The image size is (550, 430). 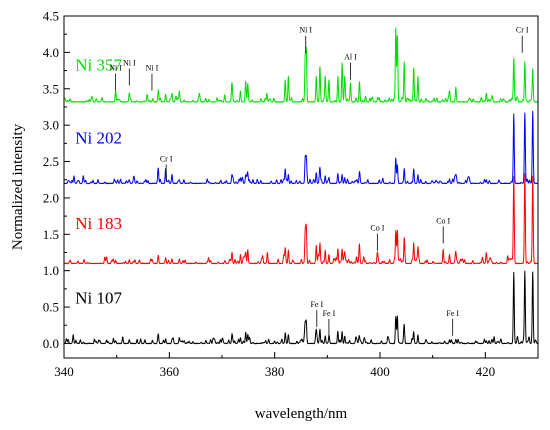 What do you see at coordinates (170, 371) in the screenshot?
I see `x-tick-label: 360` at bounding box center [170, 371].